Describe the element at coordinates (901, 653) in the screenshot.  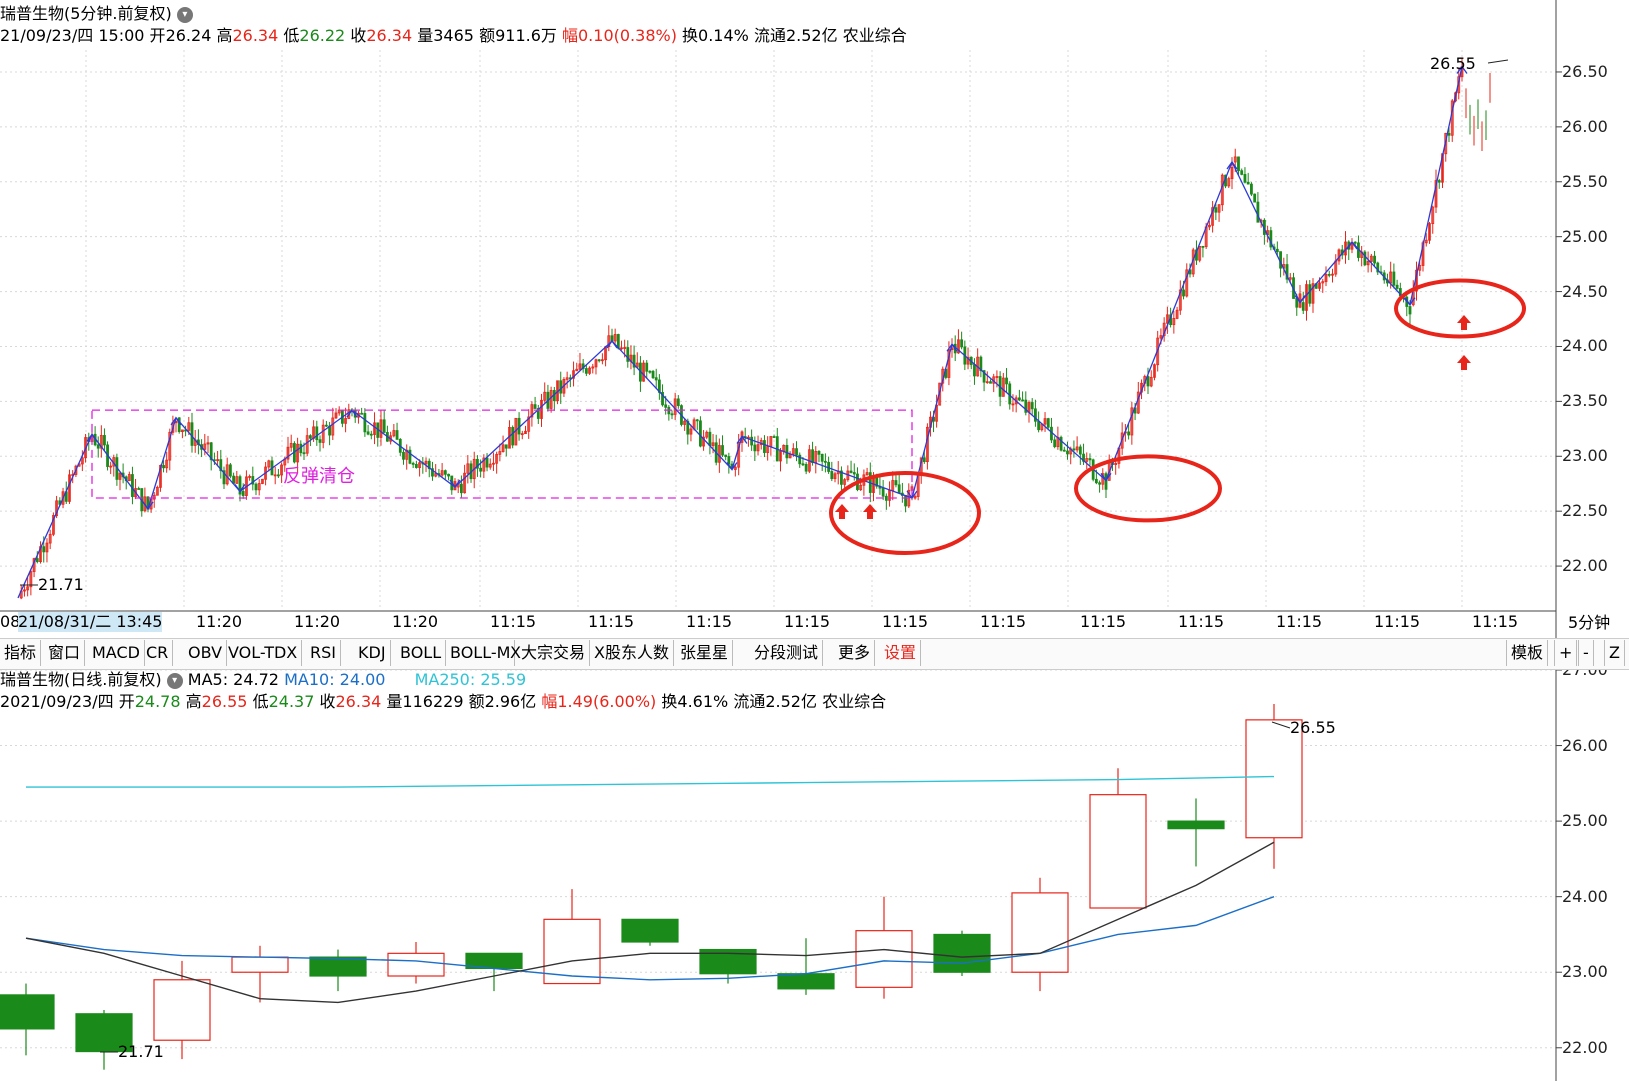
I see `toolbar-item-15: 设置` at that location.